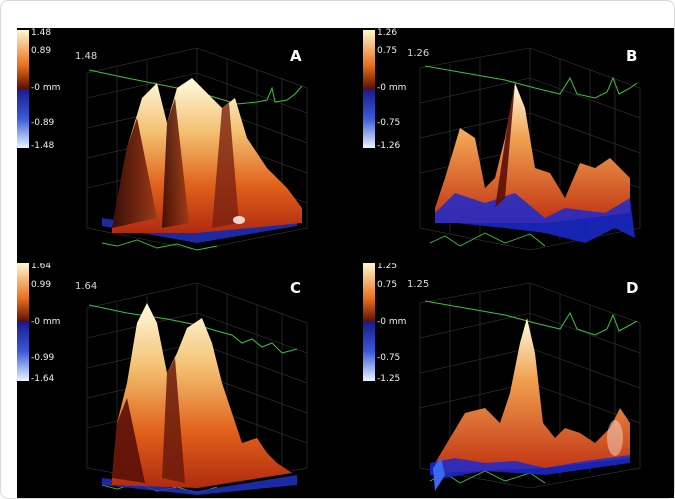 The height and width of the screenshot is (499, 675). What do you see at coordinates (195, 87) in the screenshot?
I see `panel-a-ecg-trace` at bounding box center [195, 87].